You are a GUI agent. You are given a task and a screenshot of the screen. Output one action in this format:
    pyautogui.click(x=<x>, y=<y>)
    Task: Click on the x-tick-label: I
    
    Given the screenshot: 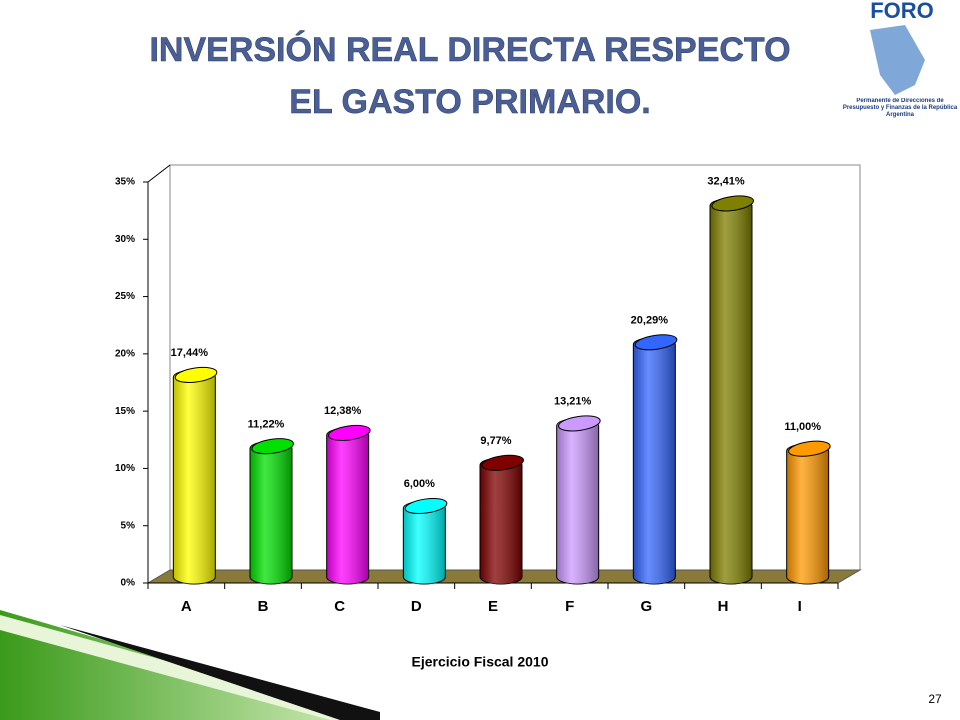 What is the action you would take?
    pyautogui.click(x=800, y=606)
    